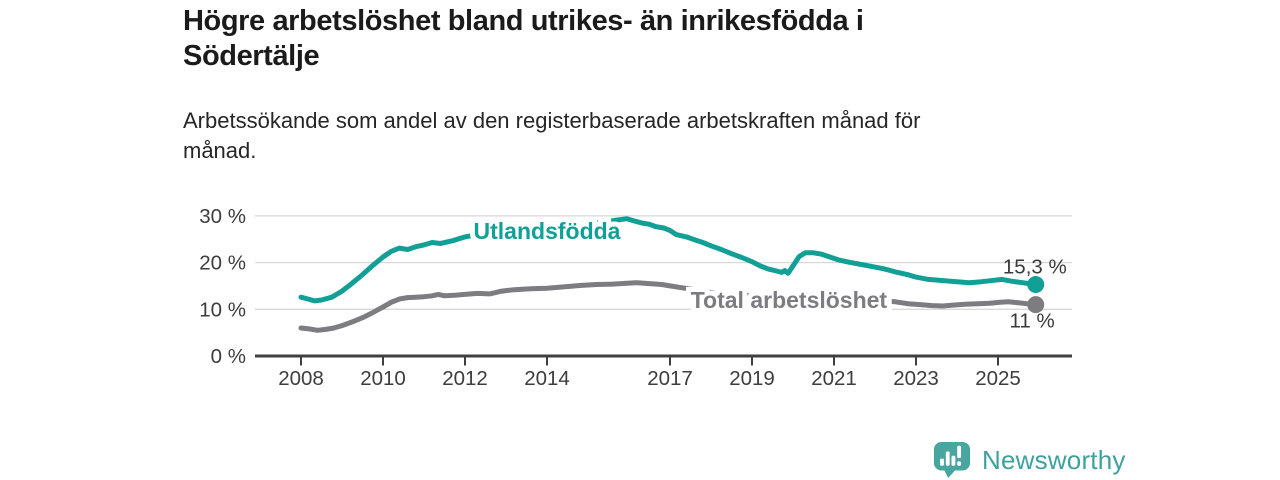 This screenshot has height=480, width=1280. What do you see at coordinates (916, 378) in the screenshot?
I see `x-axis-tick-label: 2023` at bounding box center [916, 378].